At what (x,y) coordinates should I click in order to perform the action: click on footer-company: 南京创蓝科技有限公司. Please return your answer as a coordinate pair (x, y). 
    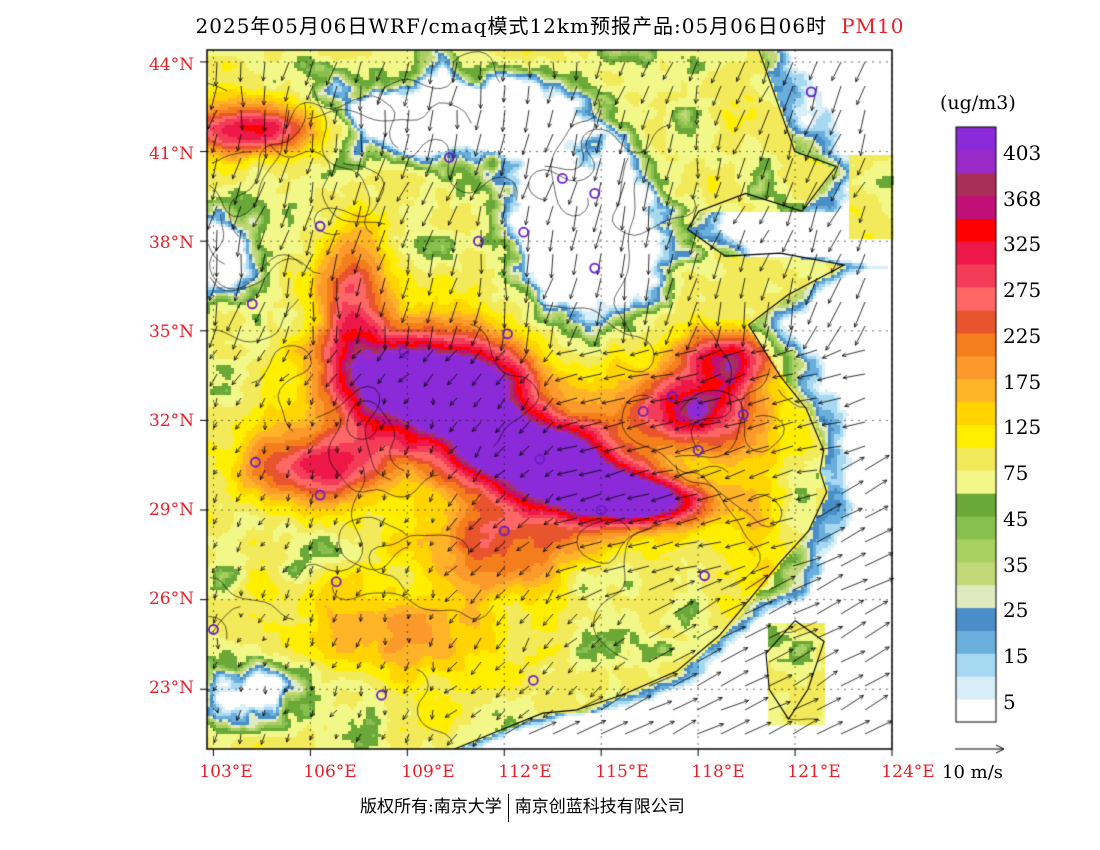
    Looking at the image, I should click on (599, 807).